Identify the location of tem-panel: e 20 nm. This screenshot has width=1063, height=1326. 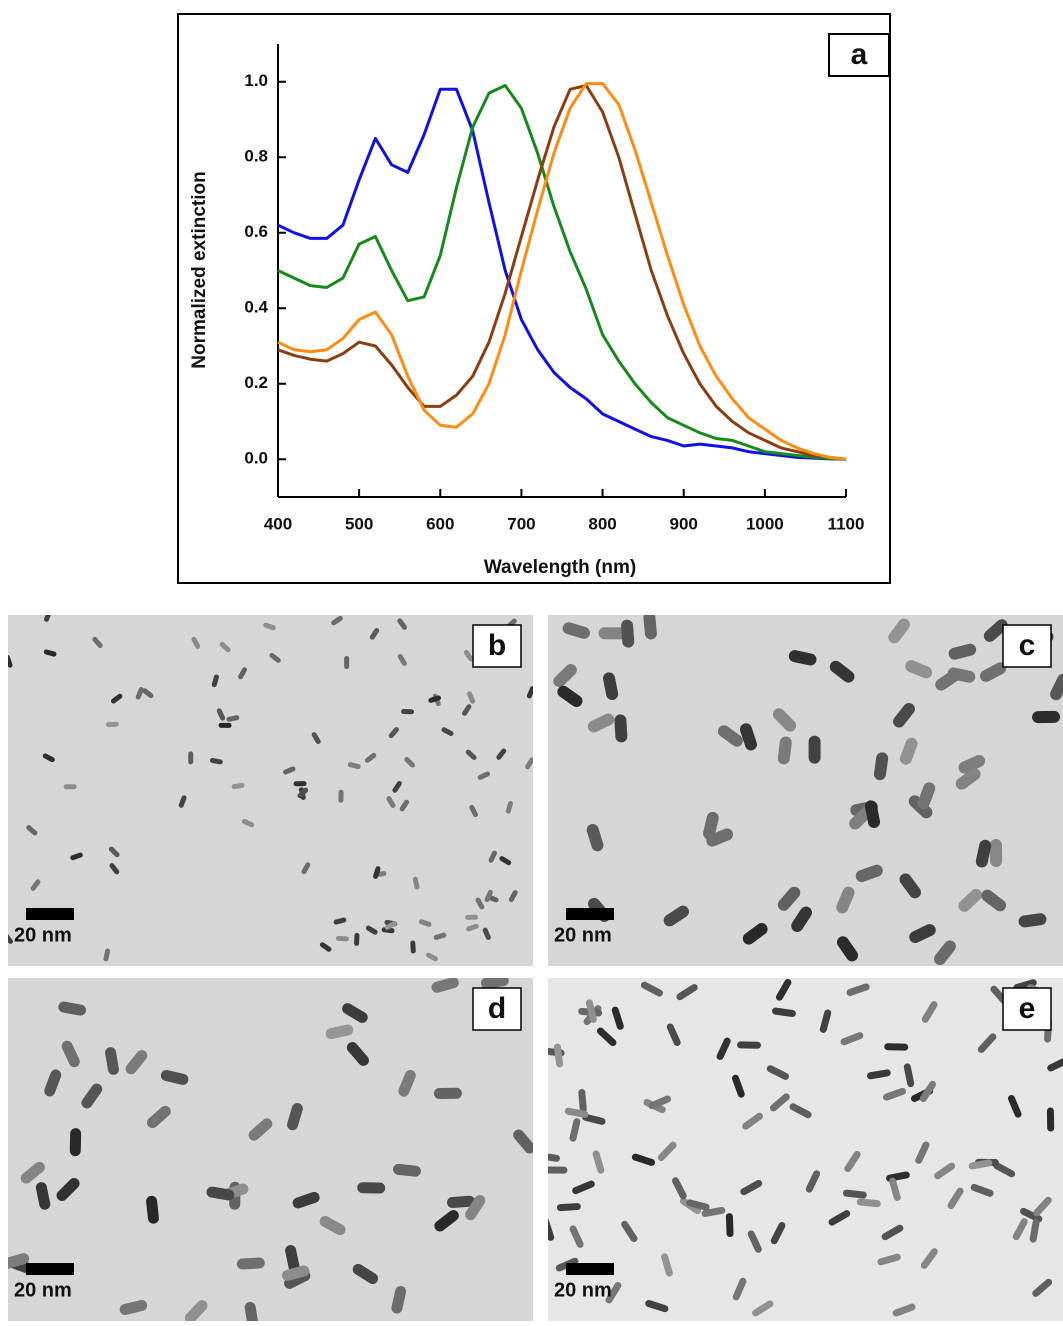
(805, 1149).